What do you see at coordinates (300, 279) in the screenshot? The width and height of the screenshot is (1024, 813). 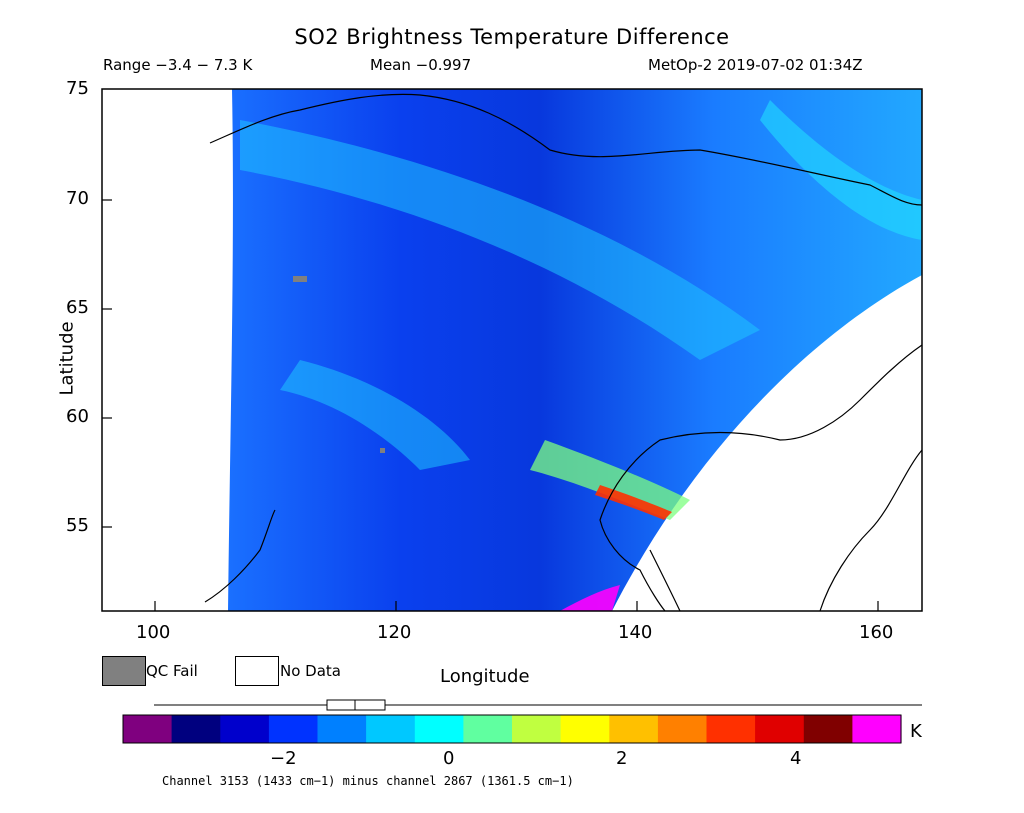 I see `qc-fail-pixel` at bounding box center [300, 279].